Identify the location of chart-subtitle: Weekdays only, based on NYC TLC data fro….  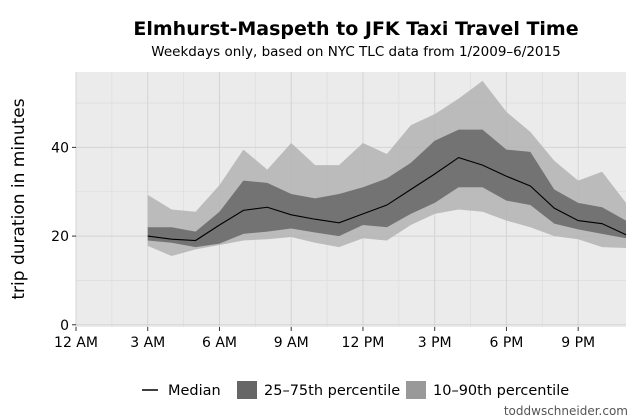
(355, 52).